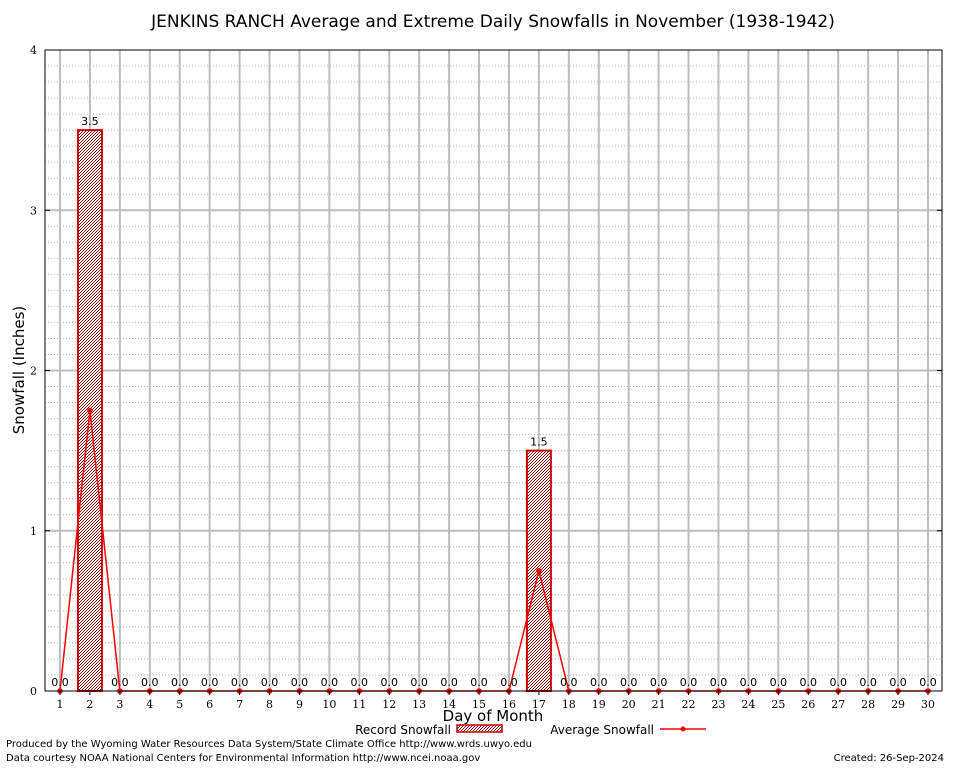 Image resolution: width=954 pixels, height=768 pixels. What do you see at coordinates (149, 704) in the screenshot?
I see `x-tick-label: 4` at bounding box center [149, 704].